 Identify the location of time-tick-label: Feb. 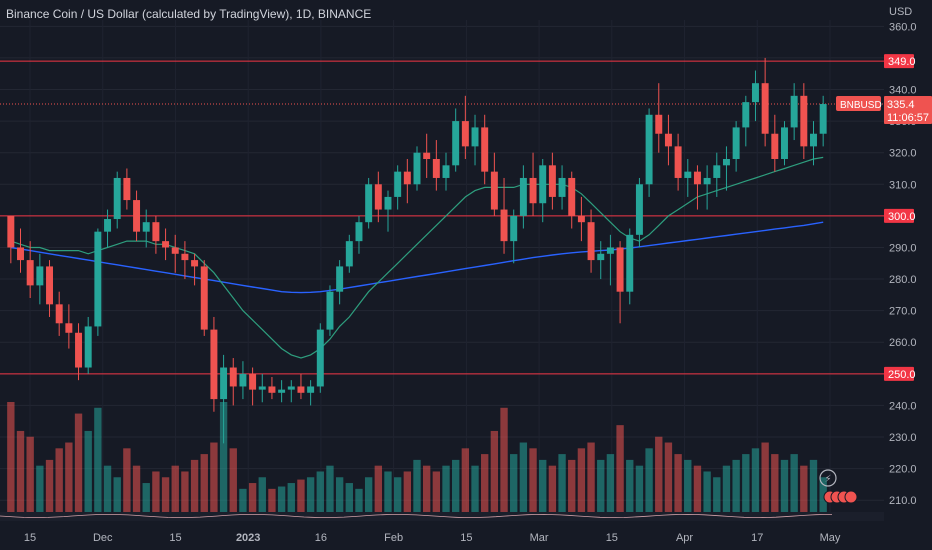
(393, 538).